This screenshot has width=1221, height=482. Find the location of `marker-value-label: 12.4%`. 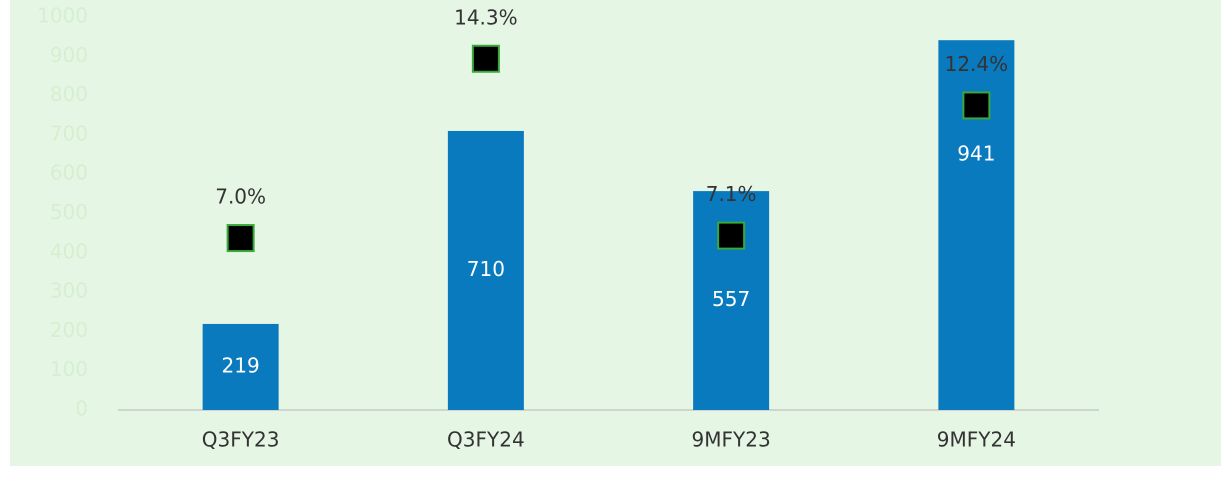

marker-value-label: 12.4% is located at coordinates (977, 64).